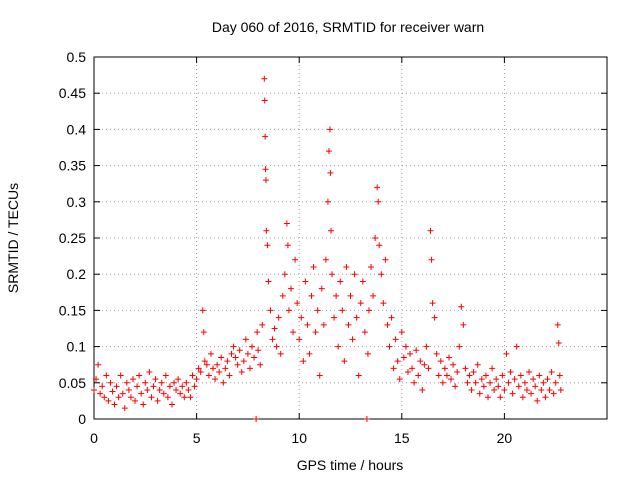 The image size is (640, 480). What do you see at coordinates (77, 347) in the screenshot?
I see `y-tick-label: 0.1` at bounding box center [77, 347].